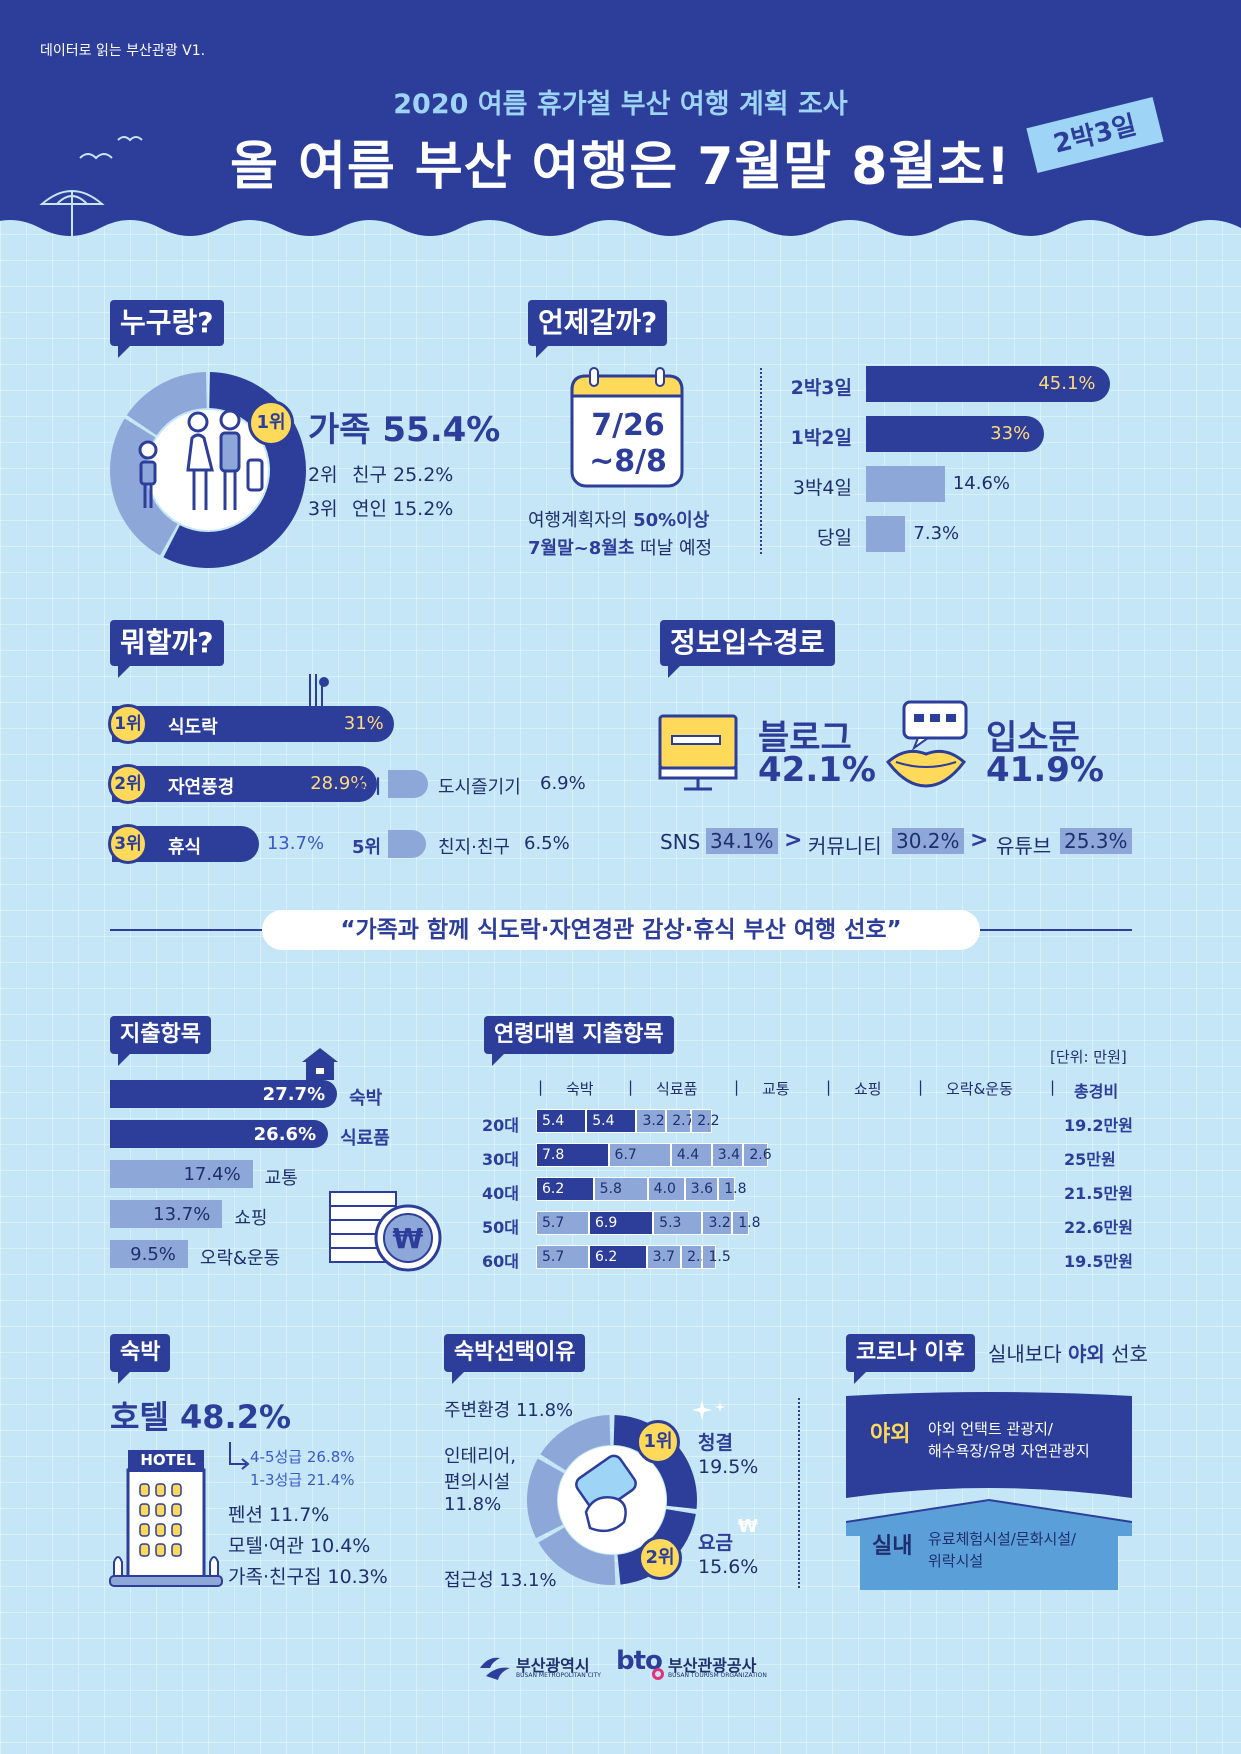 The width and height of the screenshot is (1241, 1754). What do you see at coordinates (495, 1668) in the screenshot?
I see `busan-city-logo-icon` at bounding box center [495, 1668].